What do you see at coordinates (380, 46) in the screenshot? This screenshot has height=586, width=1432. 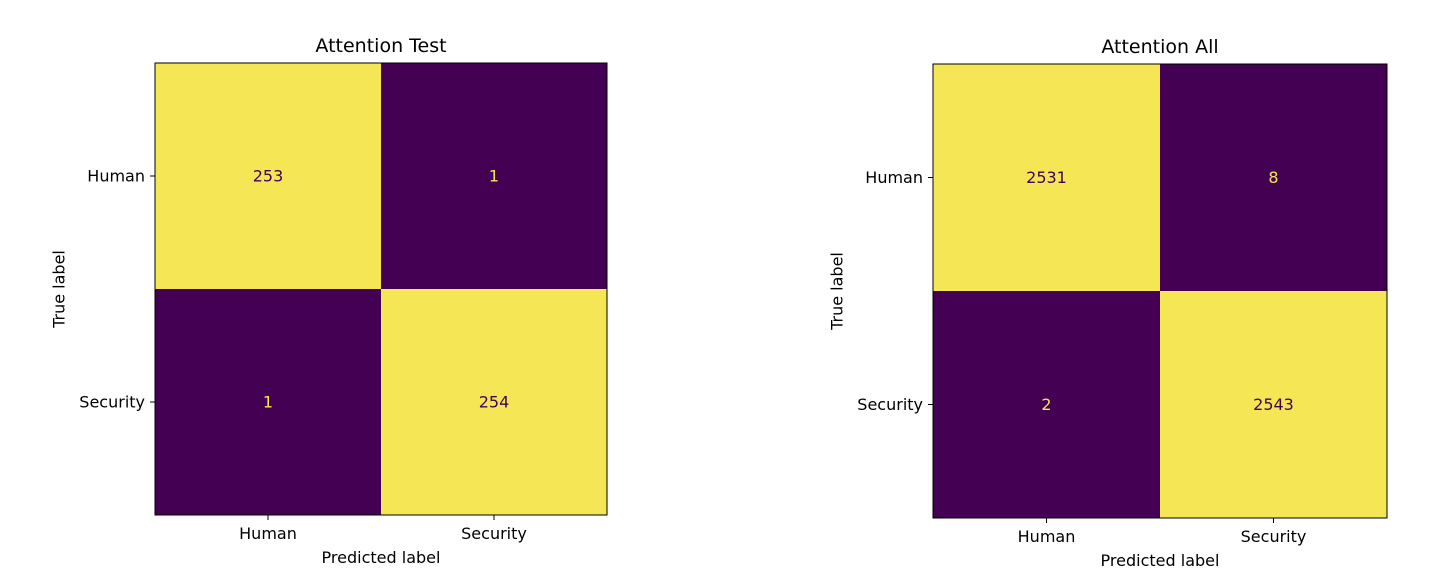 I see `chart-title: Attention Test` at bounding box center [380, 46].